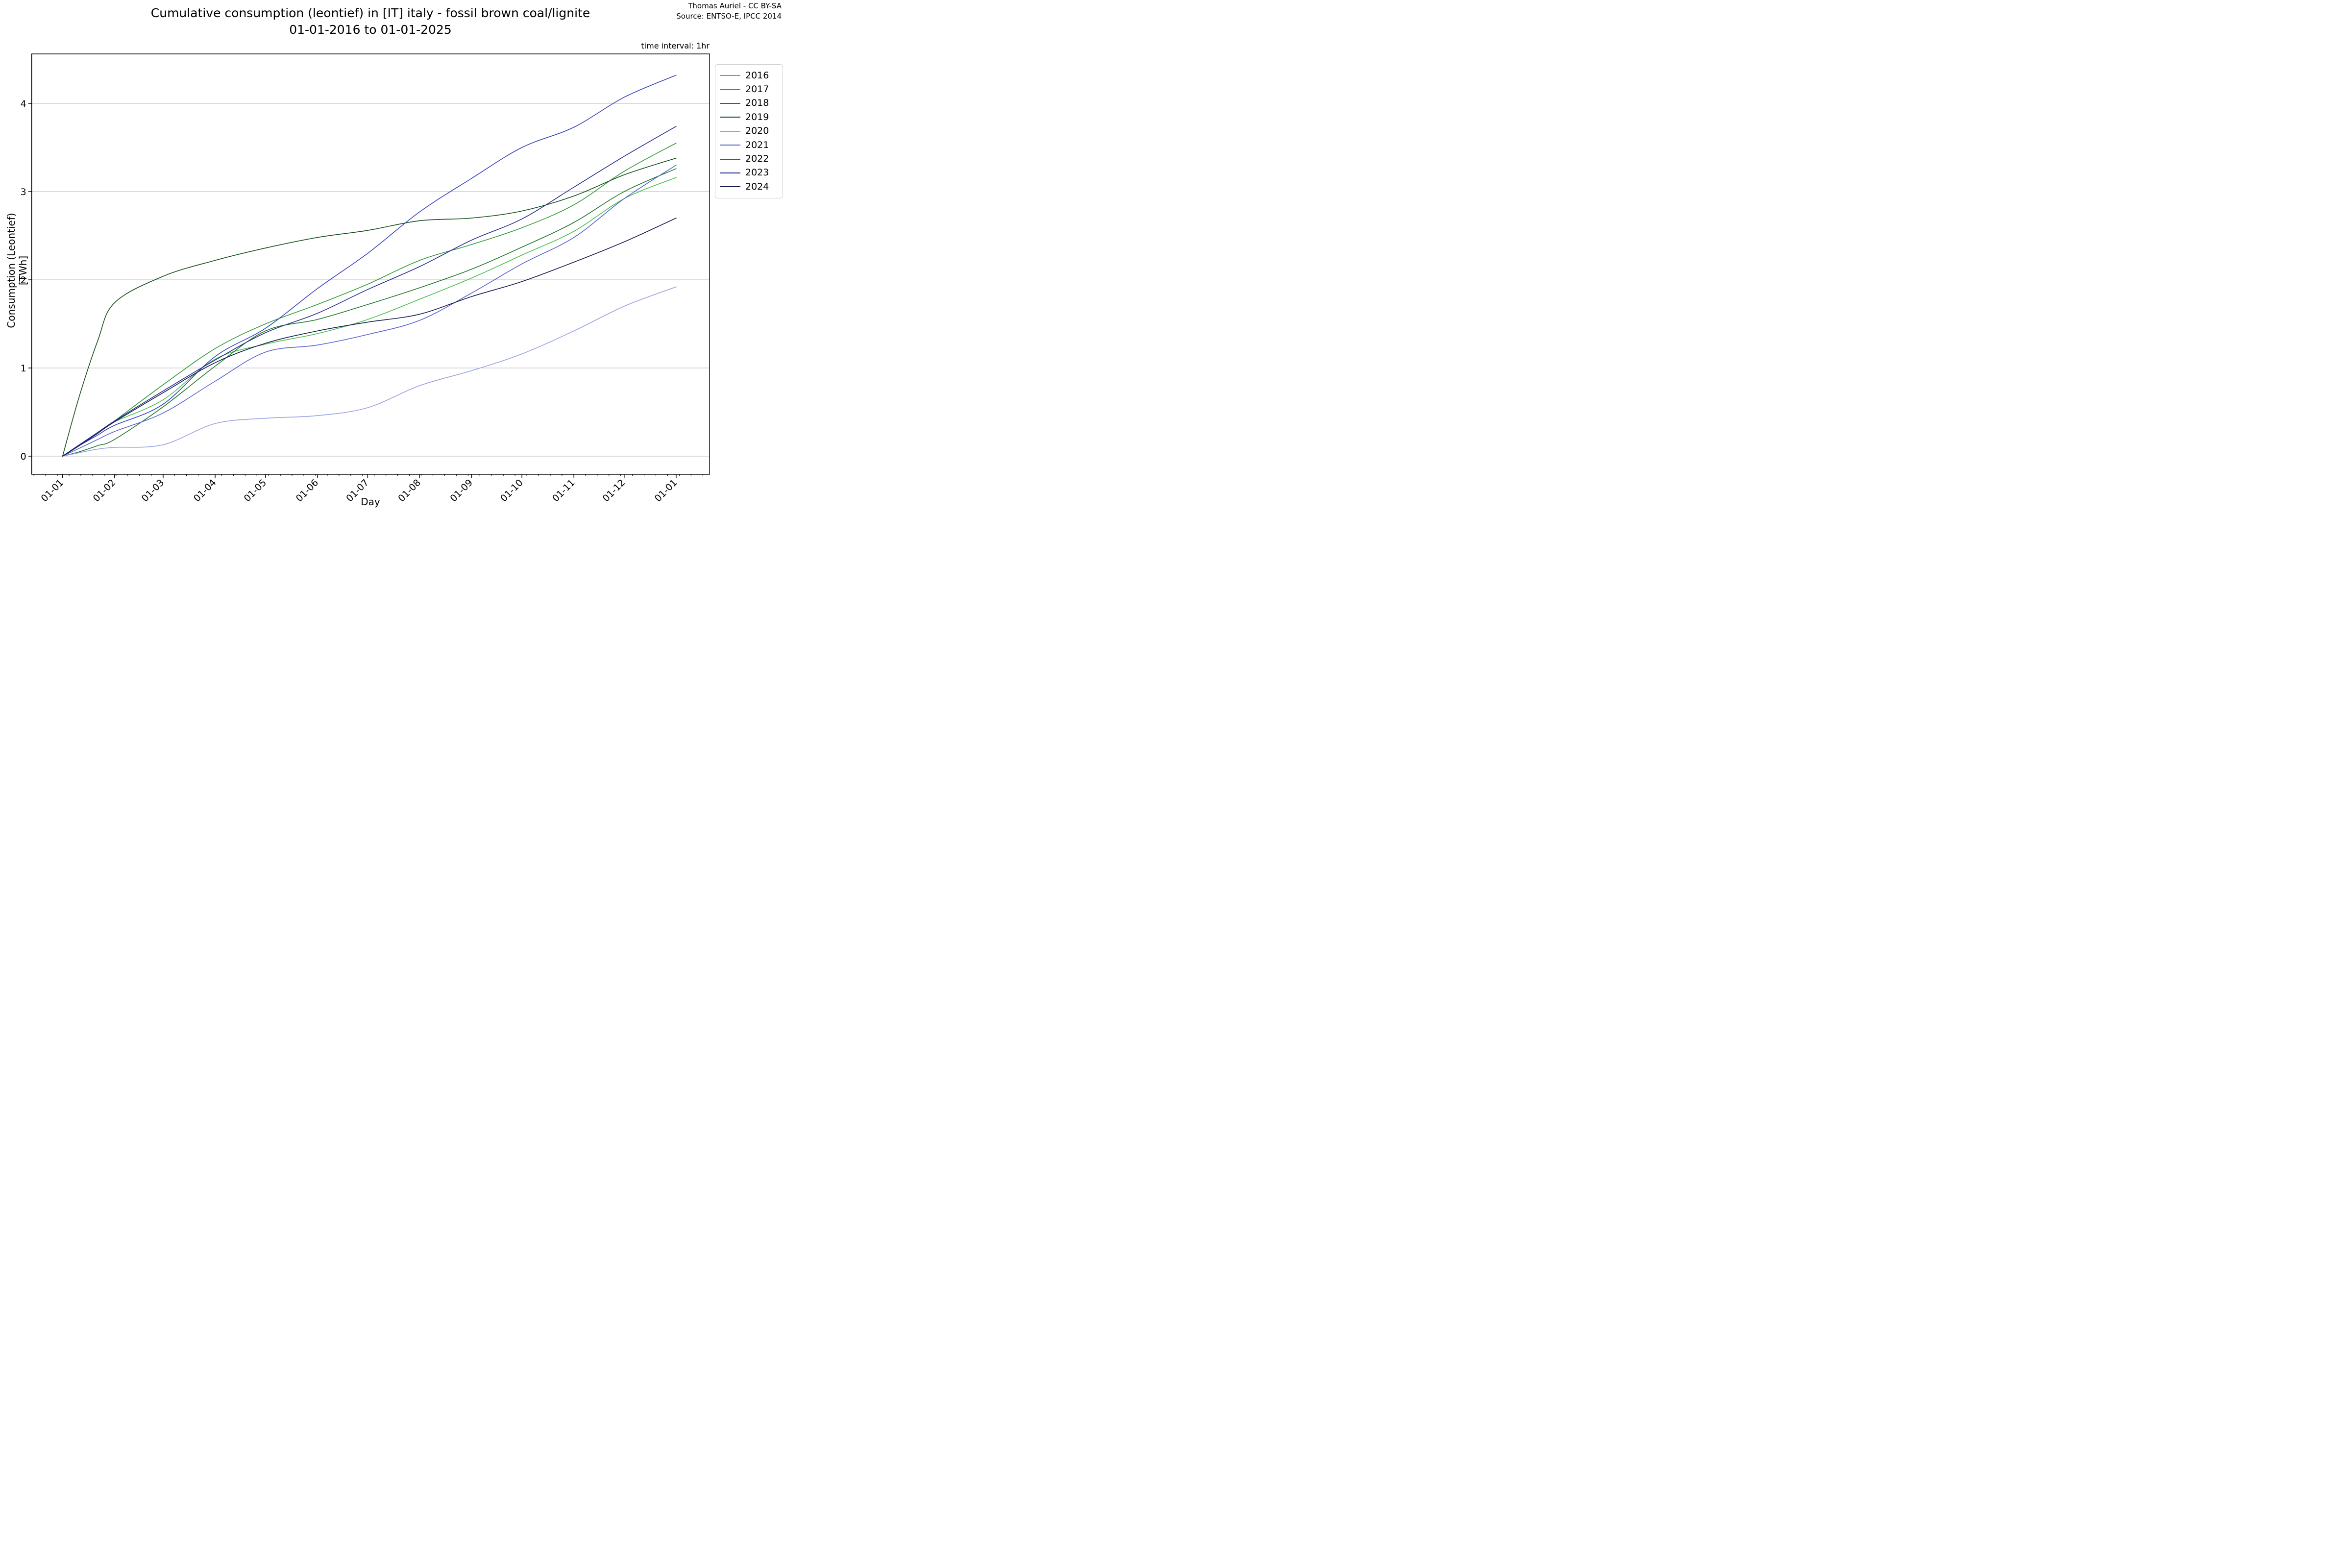  I want to click on time-interval-annotation: time interval: 1hr, so click(675, 45).